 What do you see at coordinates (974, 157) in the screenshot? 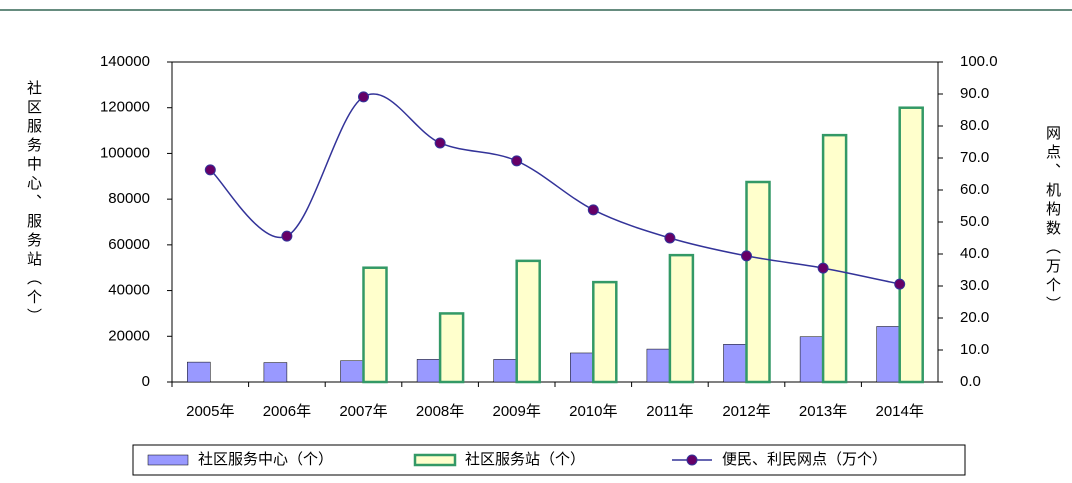
I see `y2-tick-label: 70.0` at bounding box center [974, 157].